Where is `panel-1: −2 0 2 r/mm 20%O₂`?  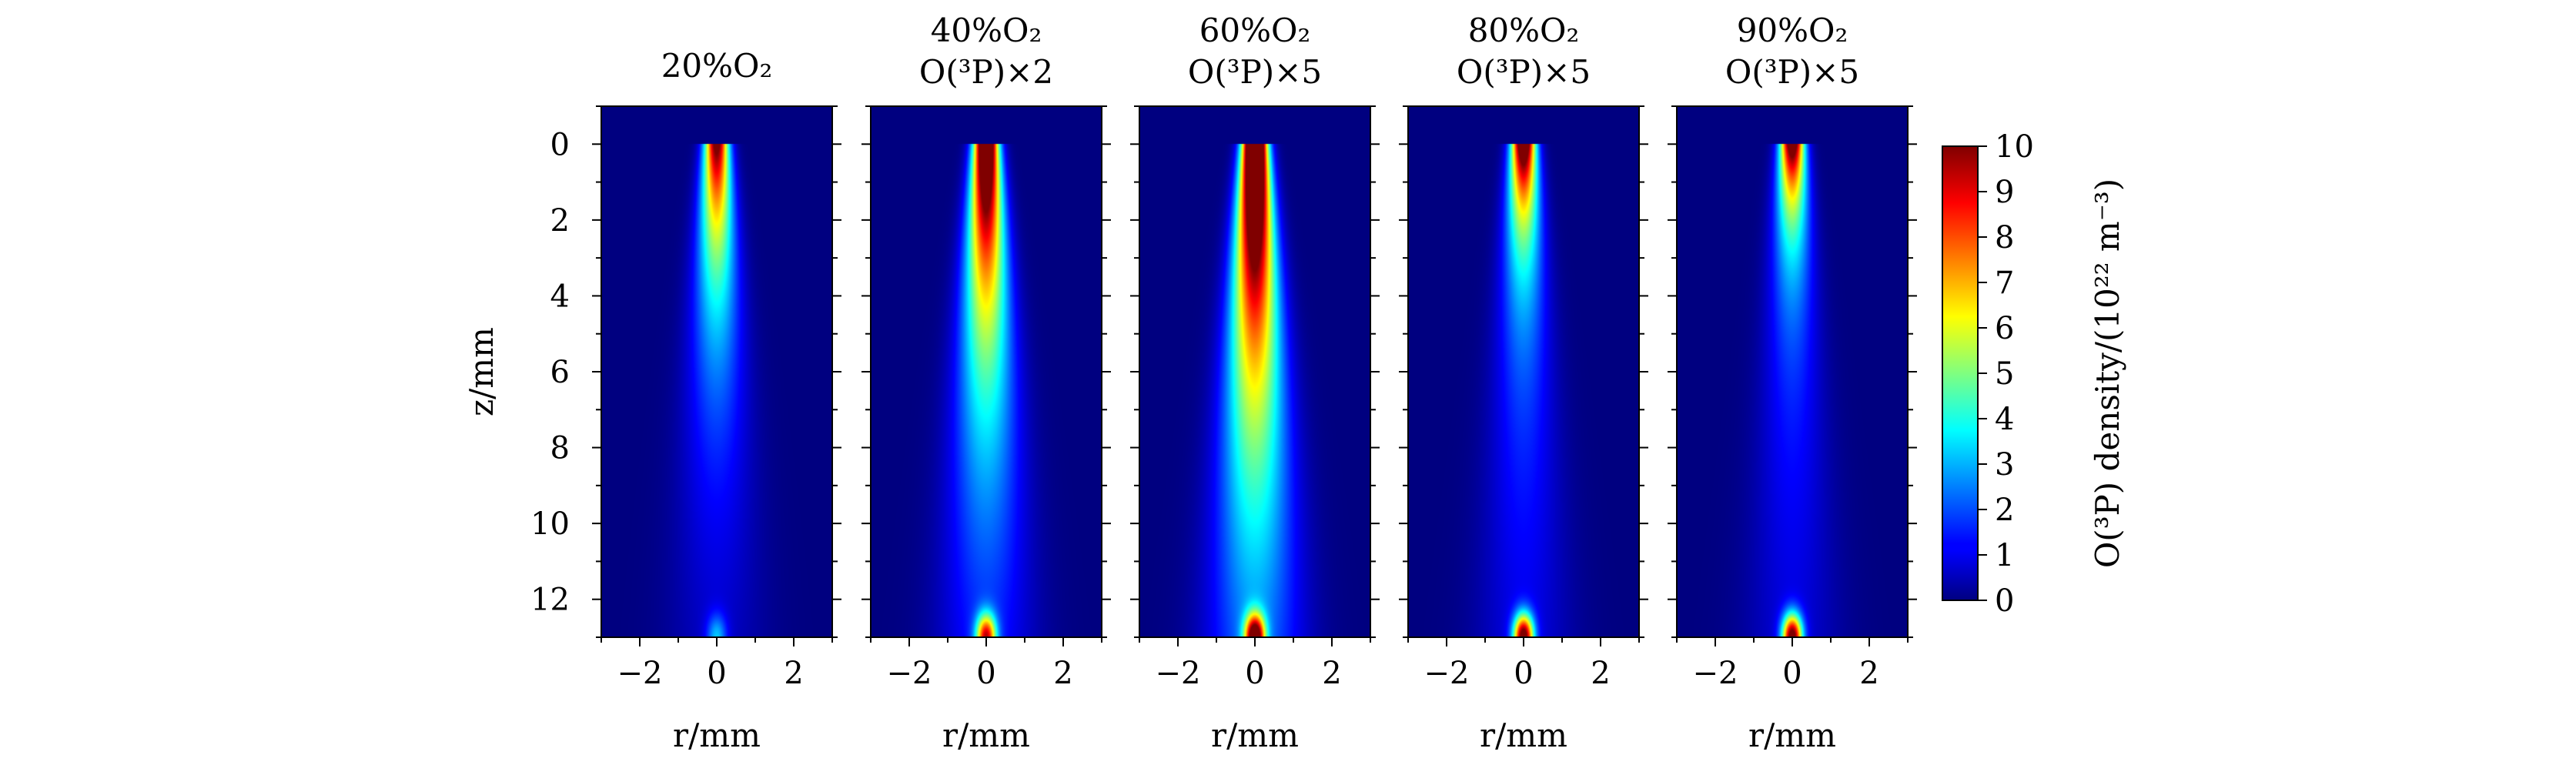 panel-1: −2 0 2 r/mm 20%O₂ is located at coordinates (717, 400).